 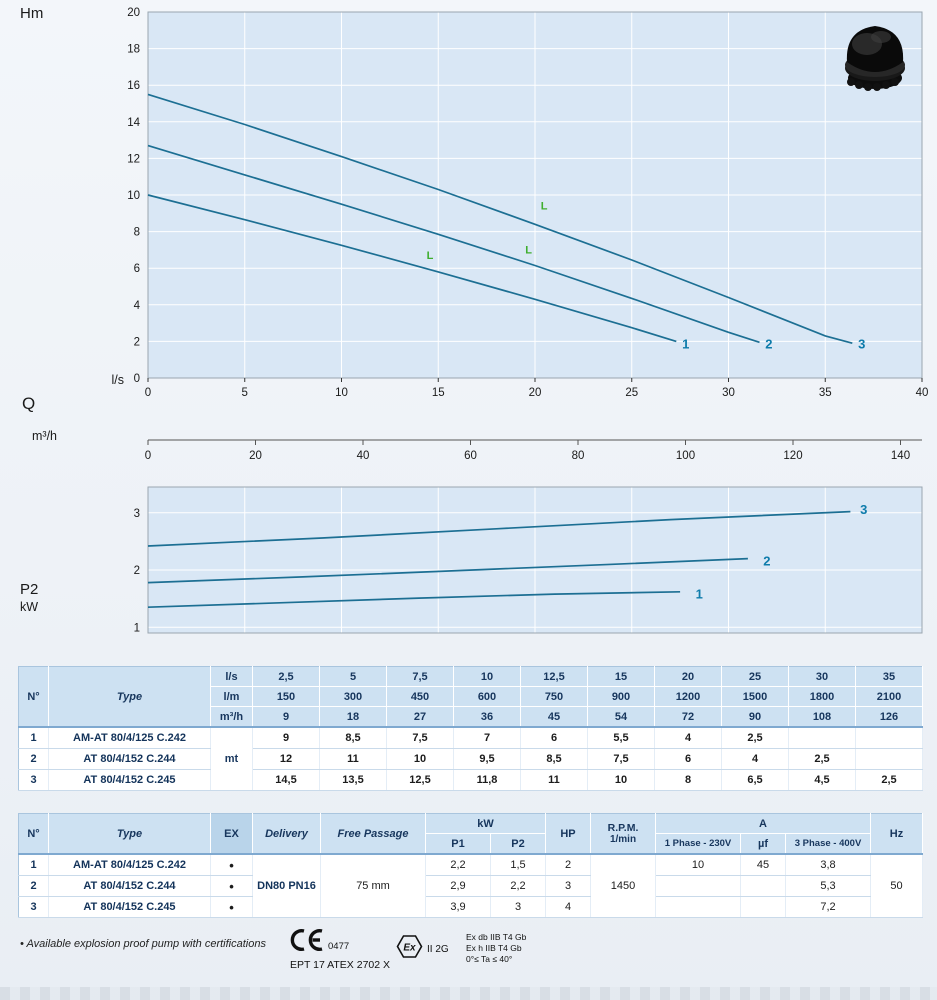 I want to click on head-value: 8, so click(x=688, y=780).